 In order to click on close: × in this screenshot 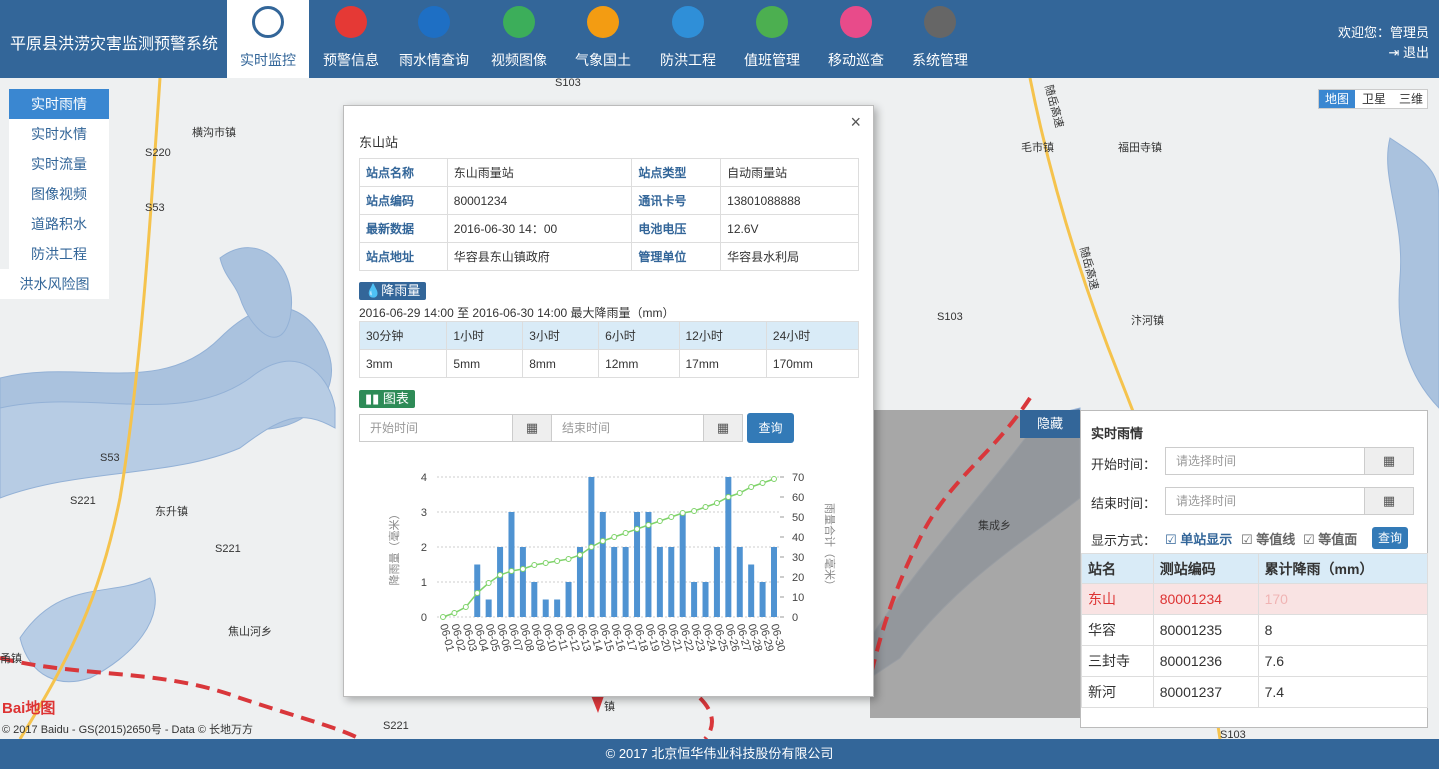, I will do `click(855, 122)`.